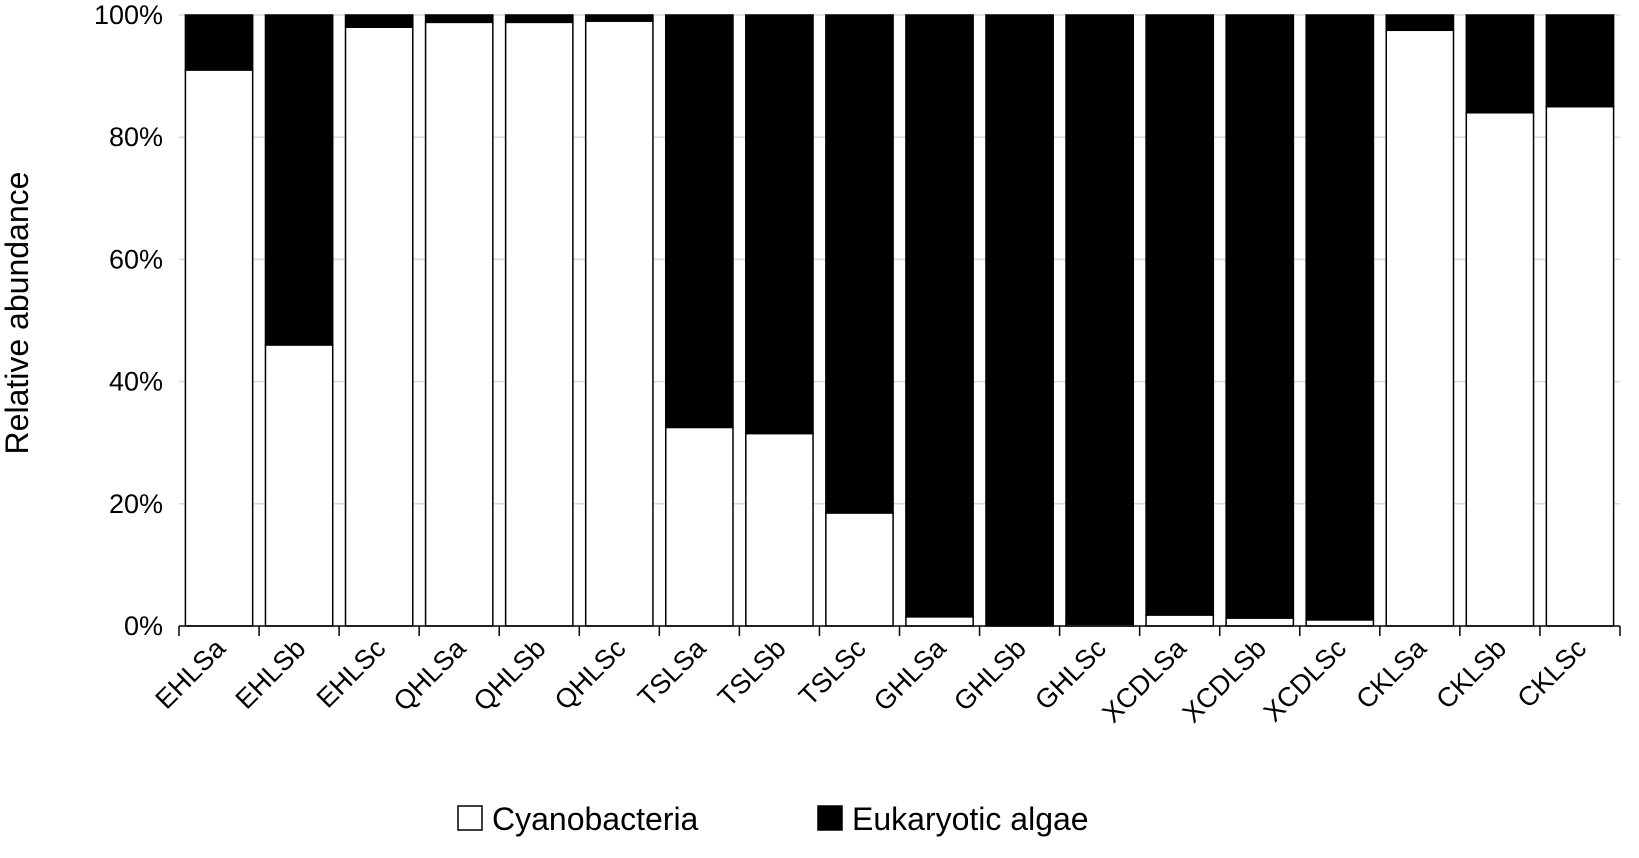 The width and height of the screenshot is (1639, 858). What do you see at coordinates (899, 631) in the screenshot?
I see `x-tick-marks` at bounding box center [899, 631].